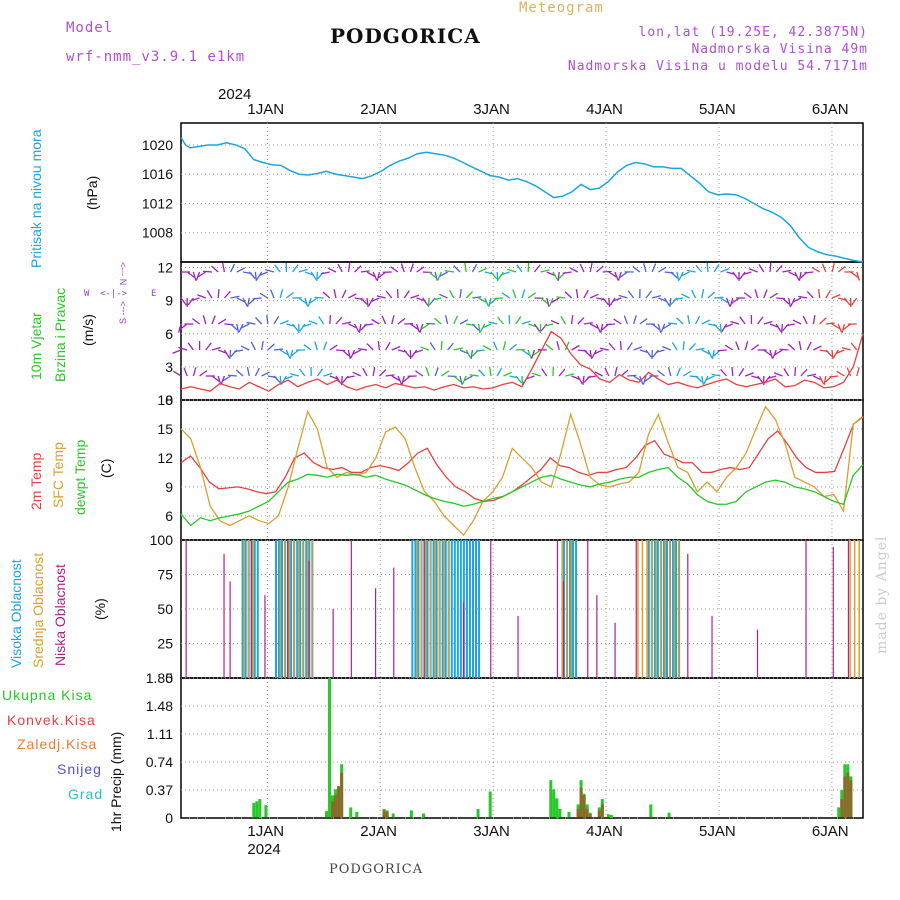 The image size is (900, 900). Describe the element at coordinates (376, 869) in the screenshot. I see `footer-station: PODGORICA` at that location.